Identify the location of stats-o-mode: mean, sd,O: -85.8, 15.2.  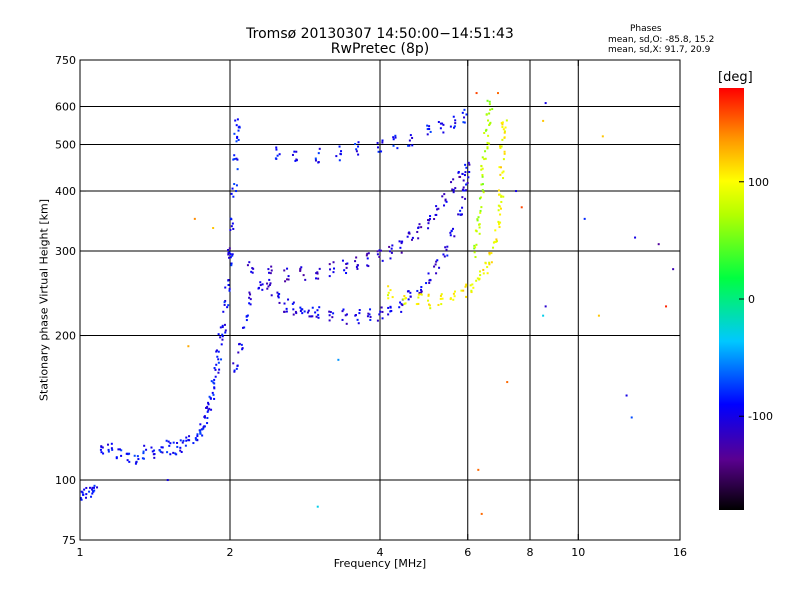
(661, 40).